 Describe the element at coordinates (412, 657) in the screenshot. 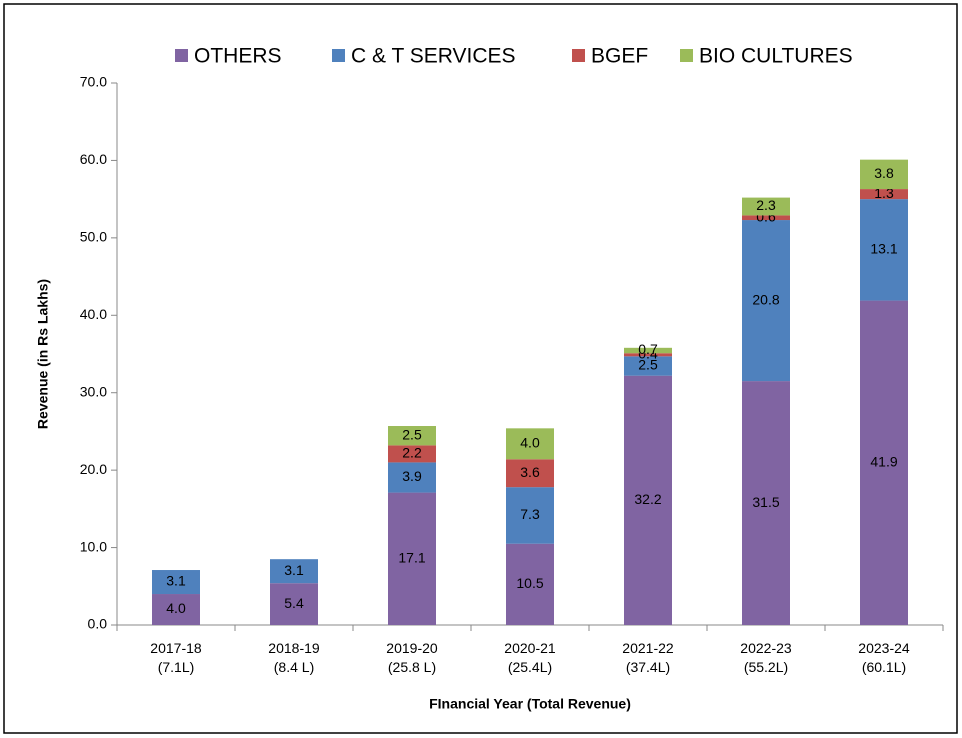

I see `x-tick-label: 2019-20 (25.8 L)` at that location.